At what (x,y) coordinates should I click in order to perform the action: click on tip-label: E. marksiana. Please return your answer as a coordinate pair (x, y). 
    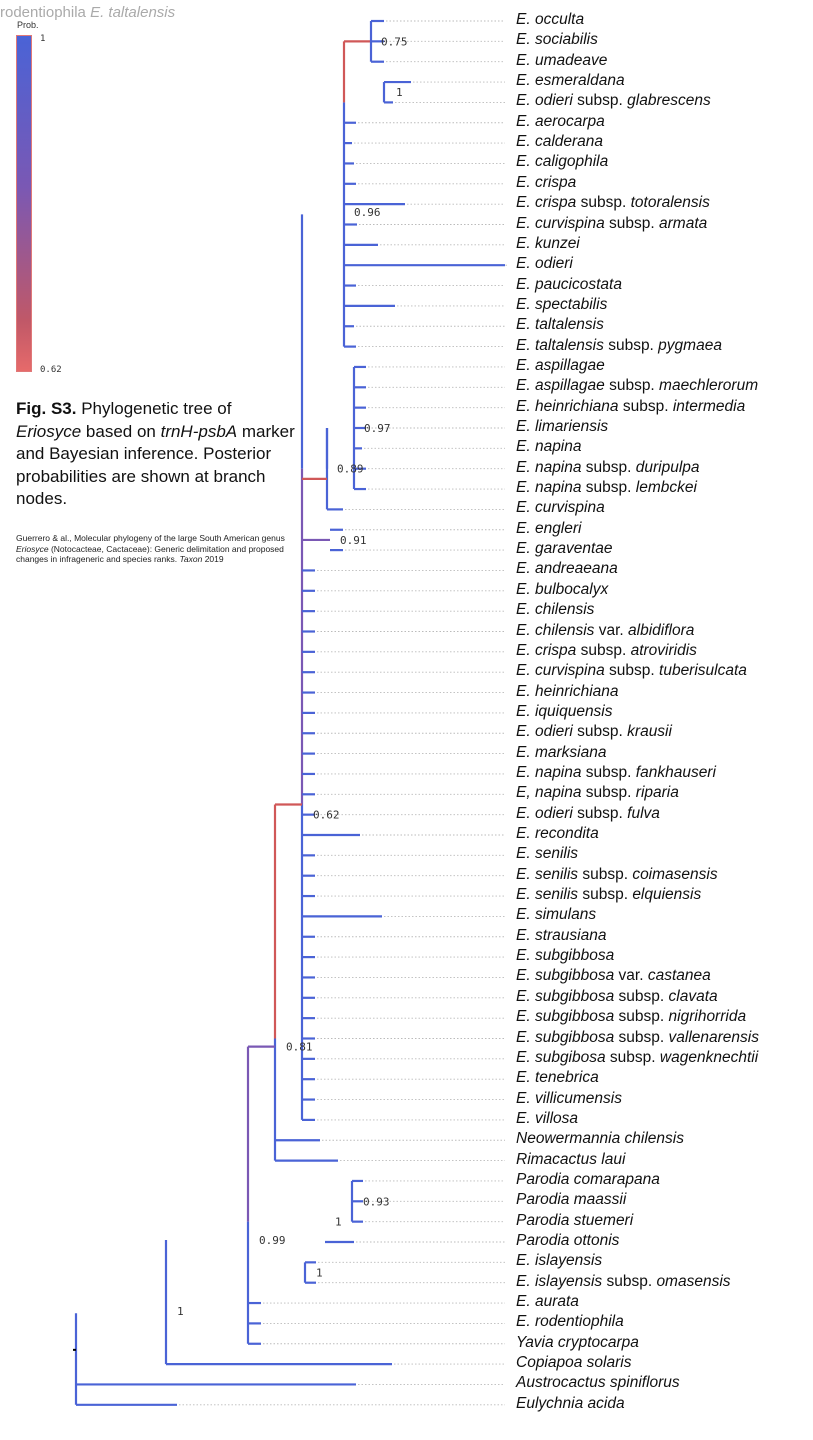
    Looking at the image, I should click on (561, 752).